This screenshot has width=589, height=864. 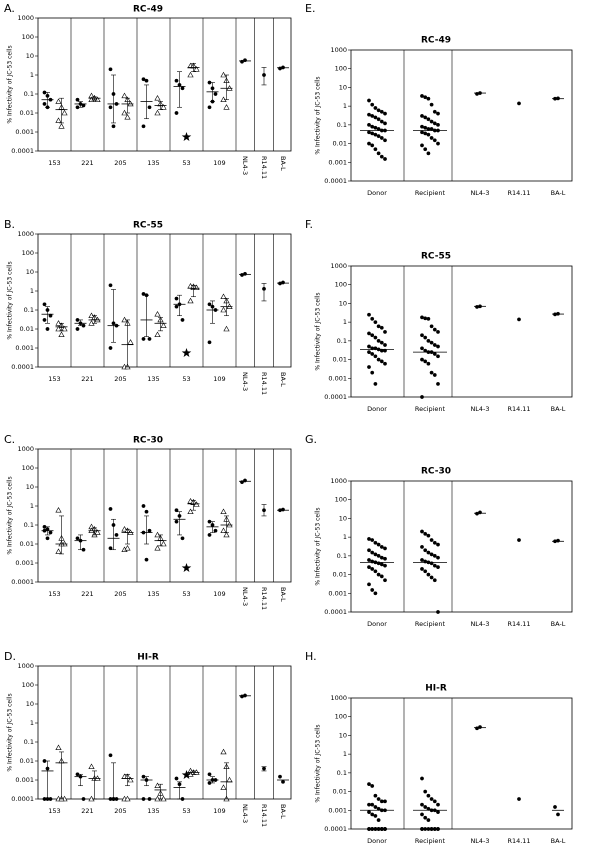 I want to click on x-tick-label: R14.11, so click(x=518, y=841).